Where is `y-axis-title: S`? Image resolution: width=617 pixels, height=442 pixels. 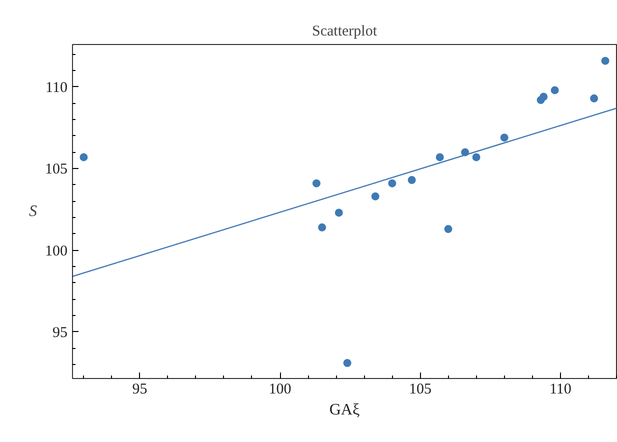 y-axis-title: S is located at coordinates (33, 211).